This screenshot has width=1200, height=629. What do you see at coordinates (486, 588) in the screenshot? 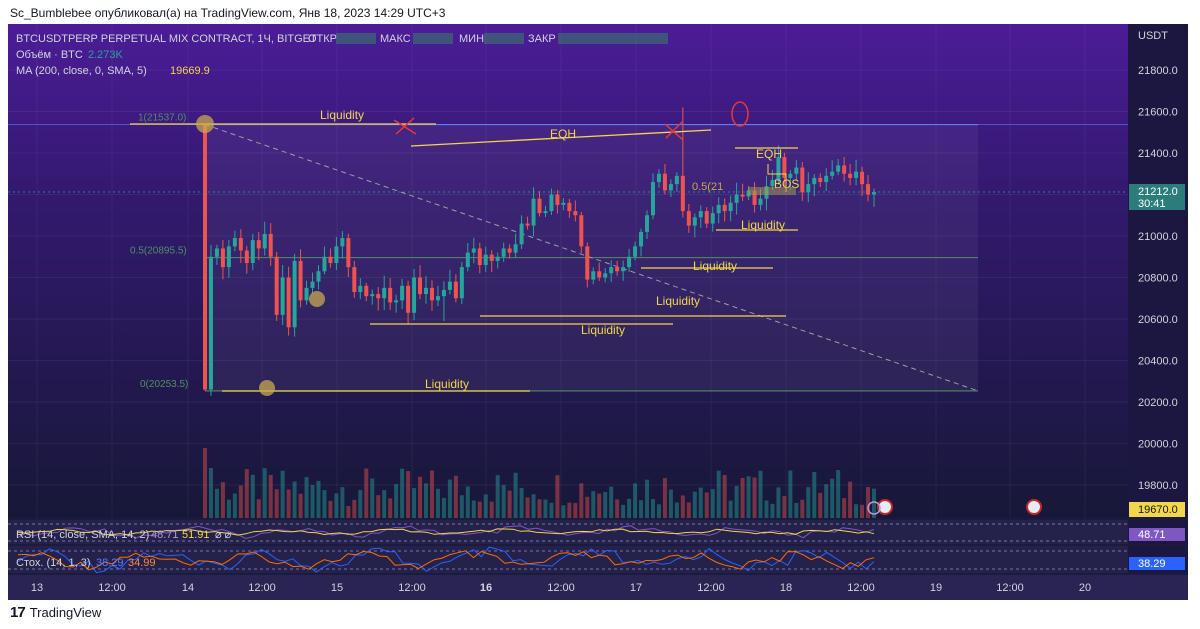
I see `time-tick-label: 16` at bounding box center [486, 588].